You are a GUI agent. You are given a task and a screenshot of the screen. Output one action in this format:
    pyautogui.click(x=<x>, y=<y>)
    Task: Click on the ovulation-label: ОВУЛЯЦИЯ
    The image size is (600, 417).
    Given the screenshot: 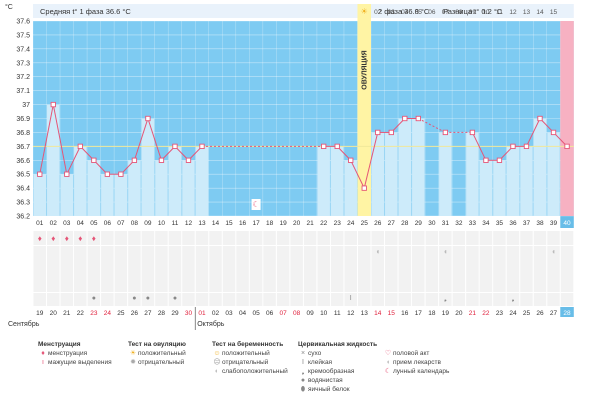 What is the action you would take?
    pyautogui.click(x=365, y=69)
    